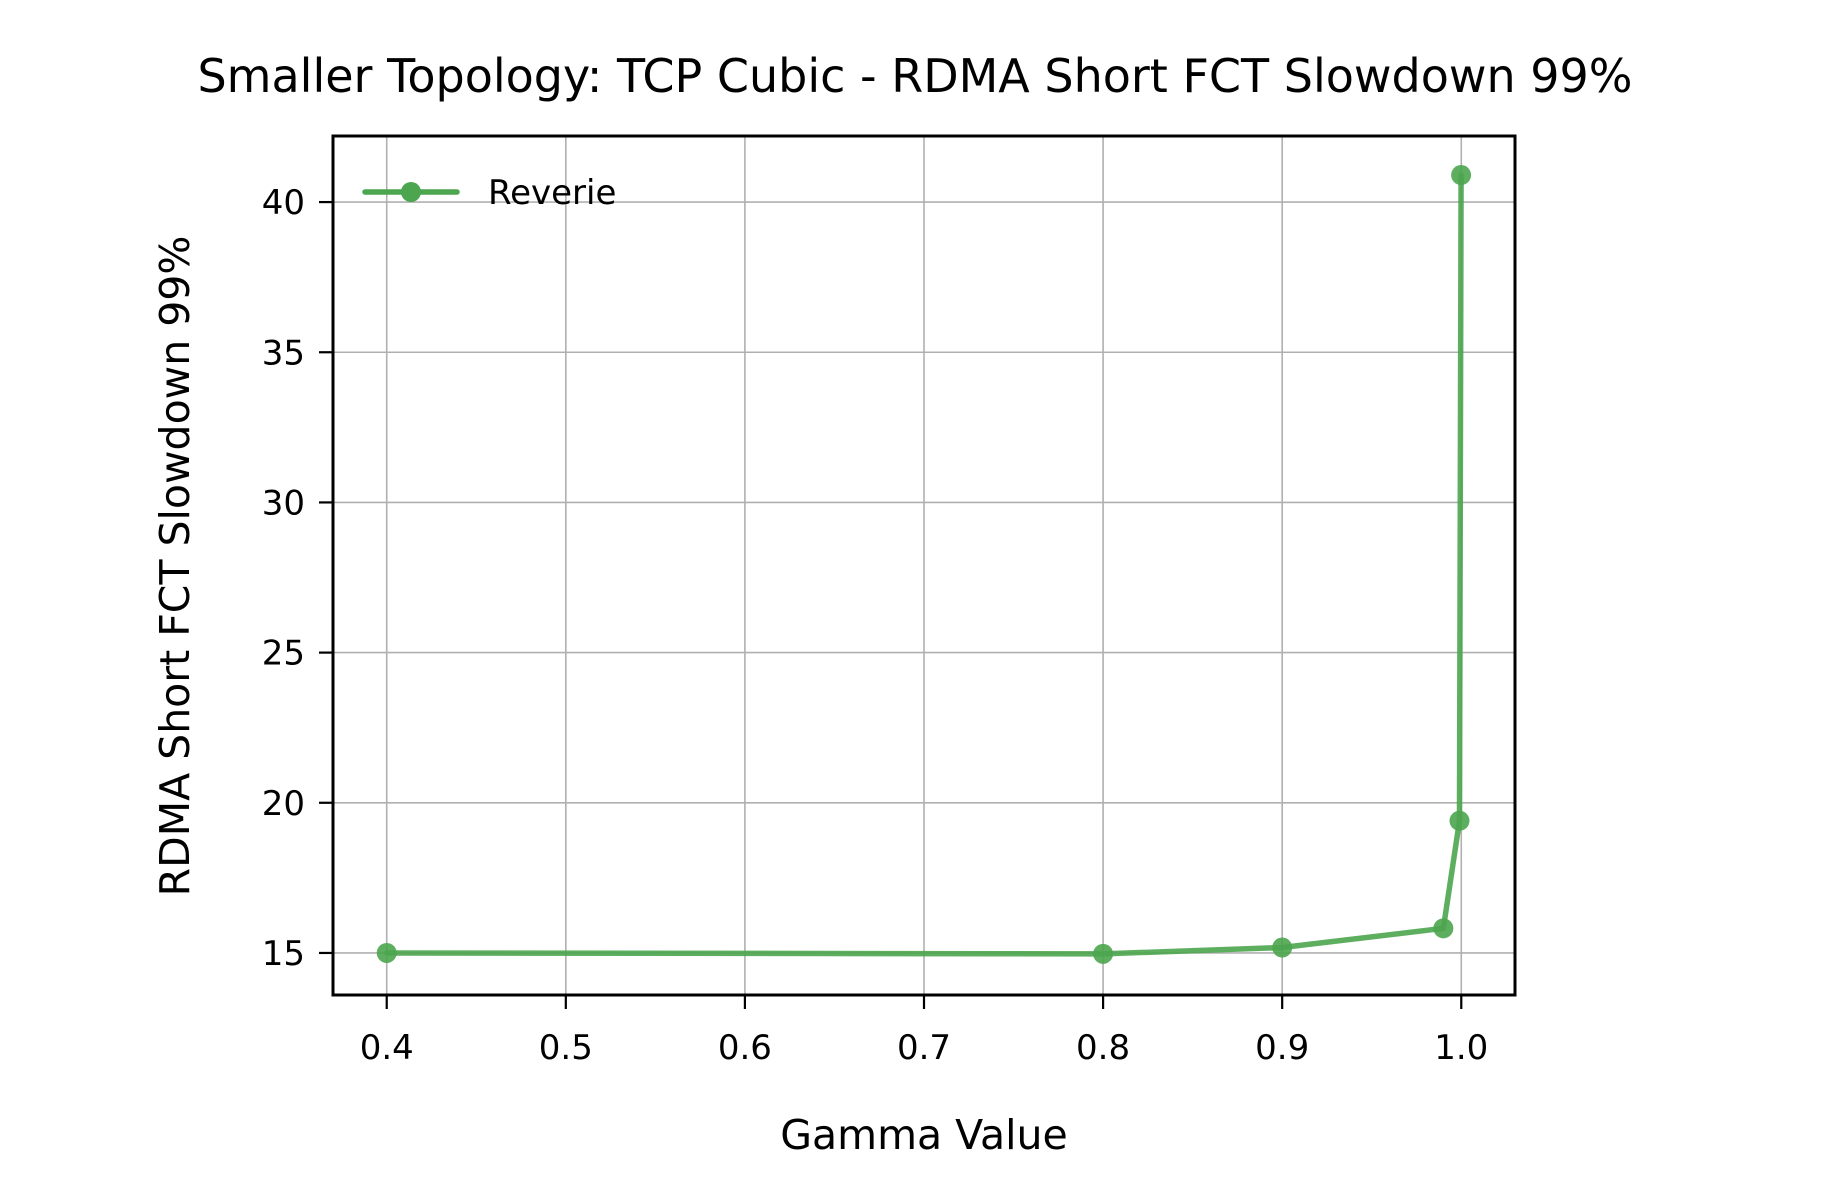 Image resolution: width=1831 pixels, height=1202 pixels. Describe the element at coordinates (283, 203) in the screenshot. I see `y-tick-label: 40` at that location.